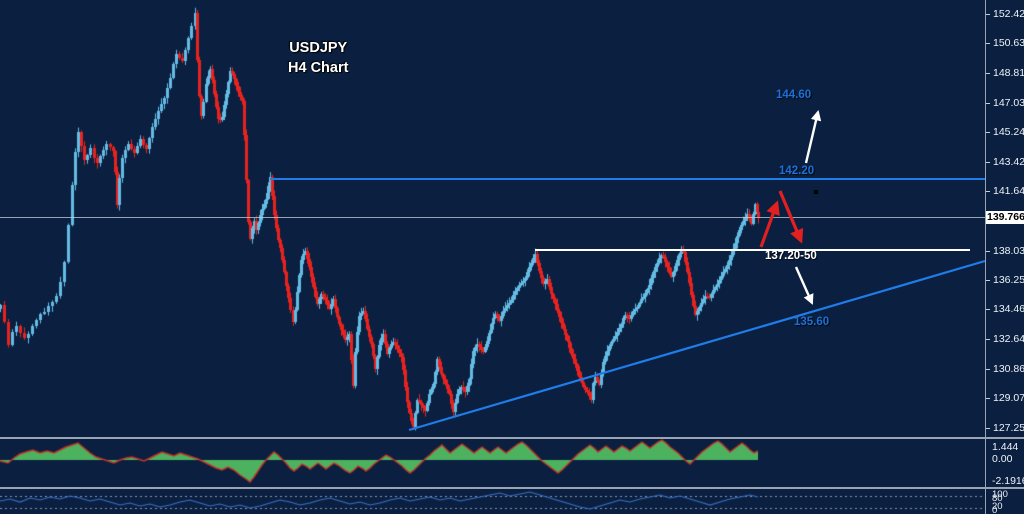  What do you see at coordinates (812, 322) in the screenshot?
I see `annotation-target-down: 135.60` at bounding box center [812, 322].